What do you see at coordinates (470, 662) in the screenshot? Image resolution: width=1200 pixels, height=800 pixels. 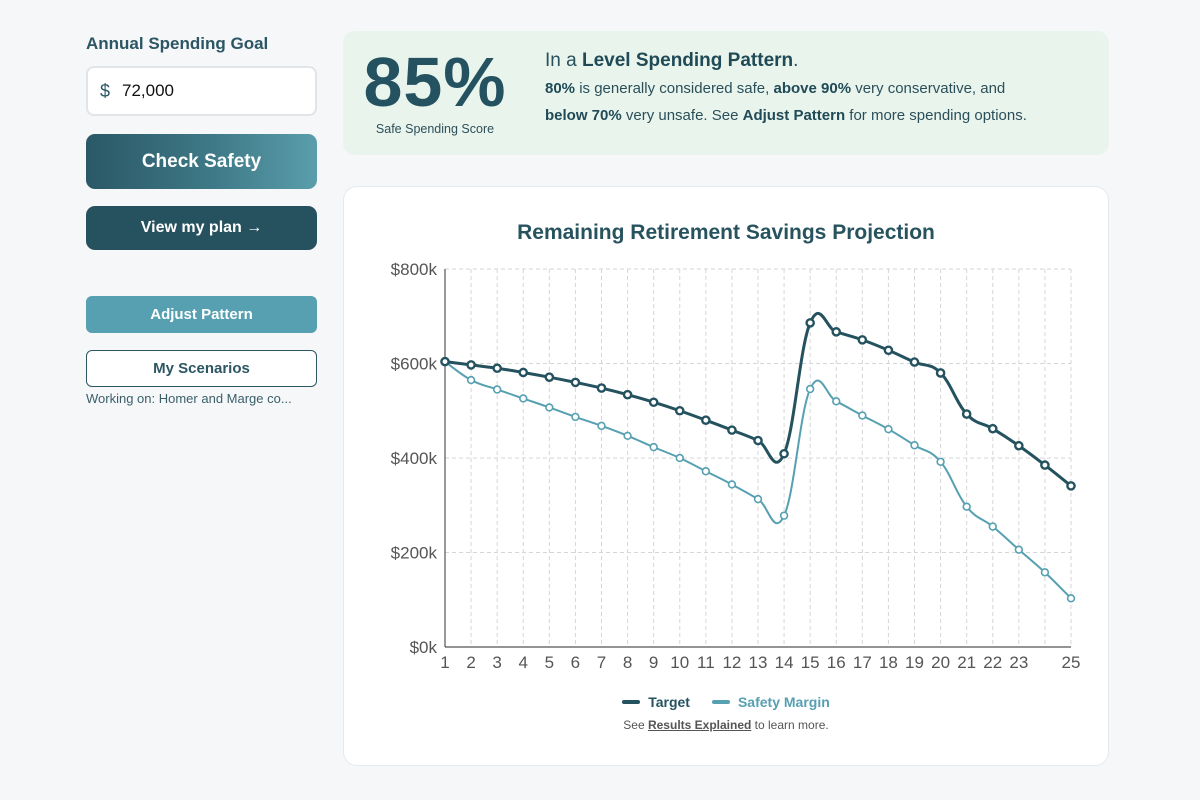 I see `x-tick-label: 2` at bounding box center [470, 662].